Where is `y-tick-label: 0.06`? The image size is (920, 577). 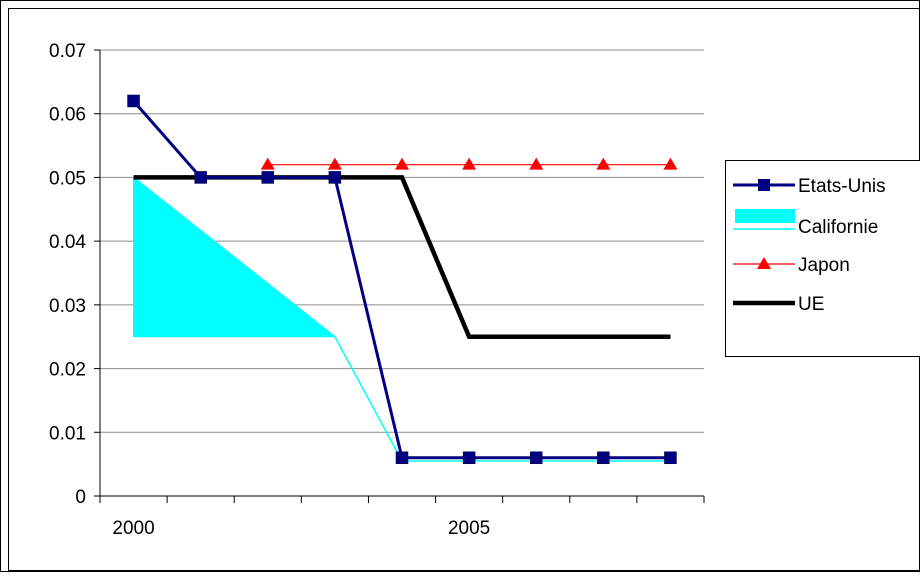
y-tick-label: 0.06 is located at coordinates (67, 115).